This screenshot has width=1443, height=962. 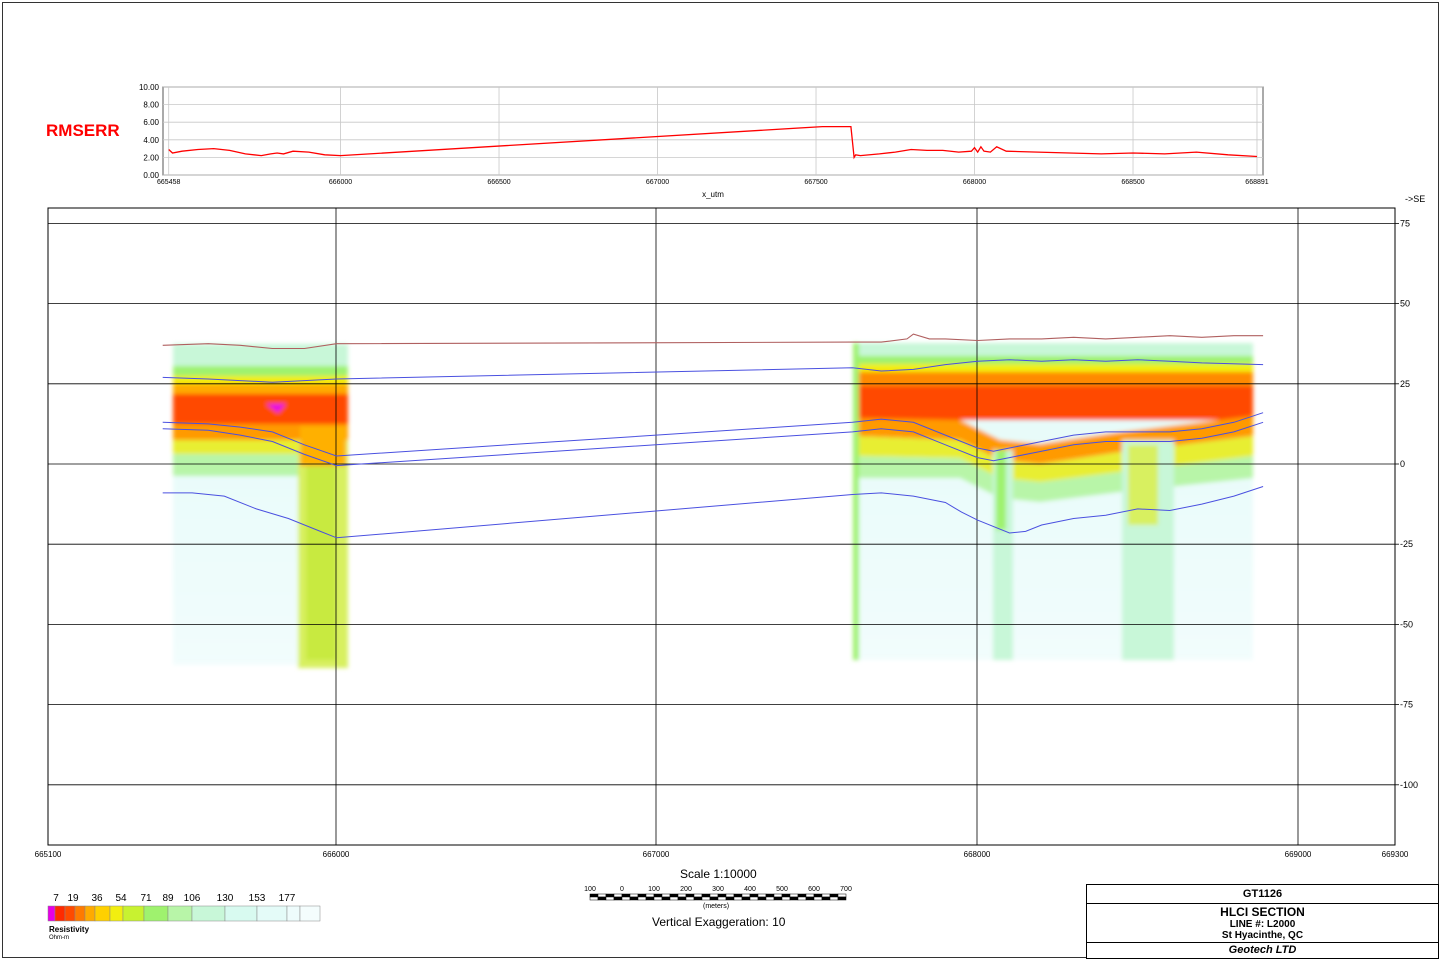 I want to click on right-block-conductor-b-core, so click(x=1001, y=490).